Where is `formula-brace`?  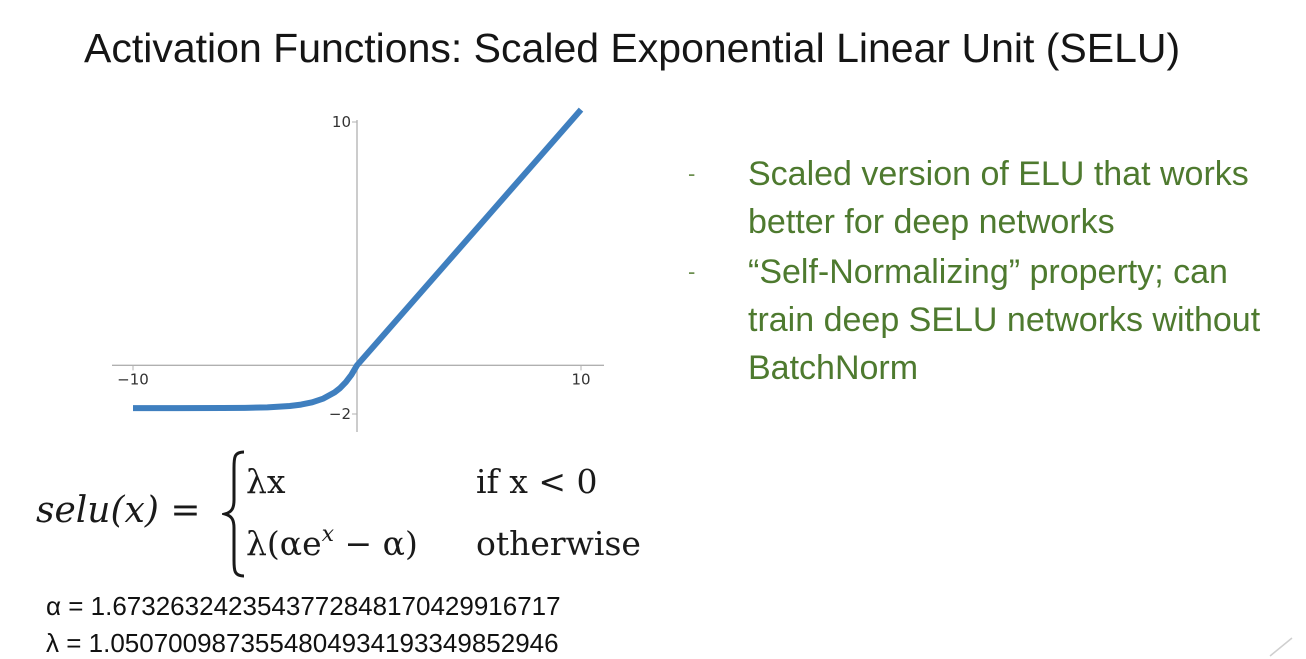 formula-brace is located at coordinates (233, 514).